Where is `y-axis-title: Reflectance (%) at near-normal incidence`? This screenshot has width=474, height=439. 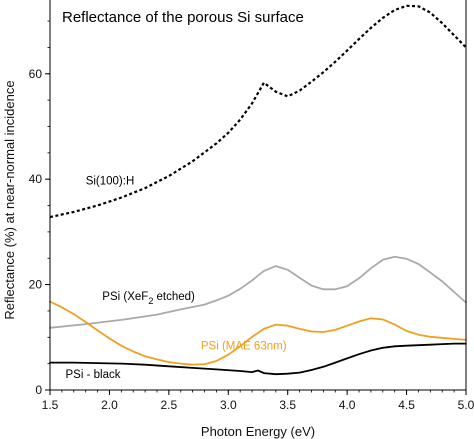 y-axis-title: Reflectance (%) at near-normal incidence is located at coordinates (9, 199).